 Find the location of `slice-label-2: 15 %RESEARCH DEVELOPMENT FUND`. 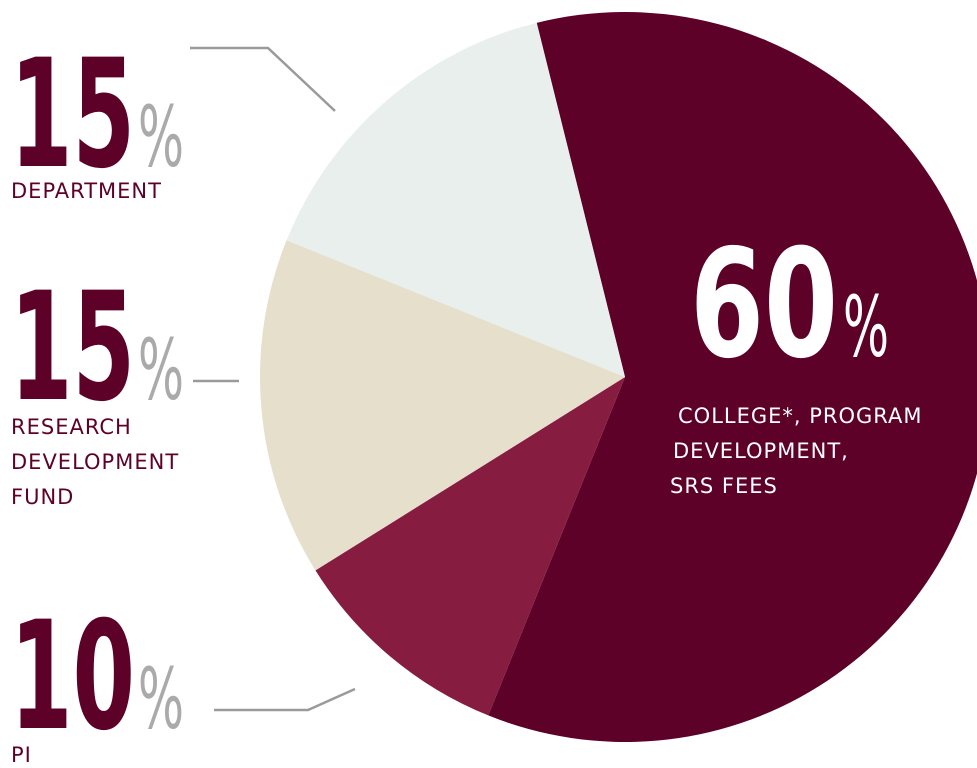

slice-label-2: 15 %RESEARCH DEVELOPMENT FUND is located at coordinates (97, 385).